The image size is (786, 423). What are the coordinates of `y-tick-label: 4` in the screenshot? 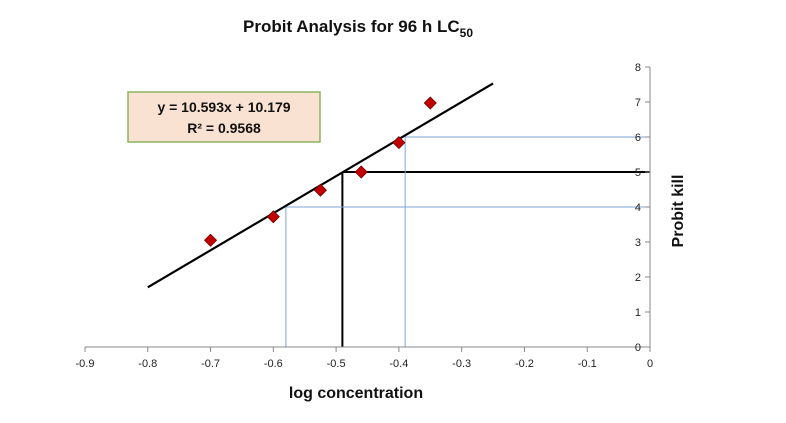 It's located at (638, 208).